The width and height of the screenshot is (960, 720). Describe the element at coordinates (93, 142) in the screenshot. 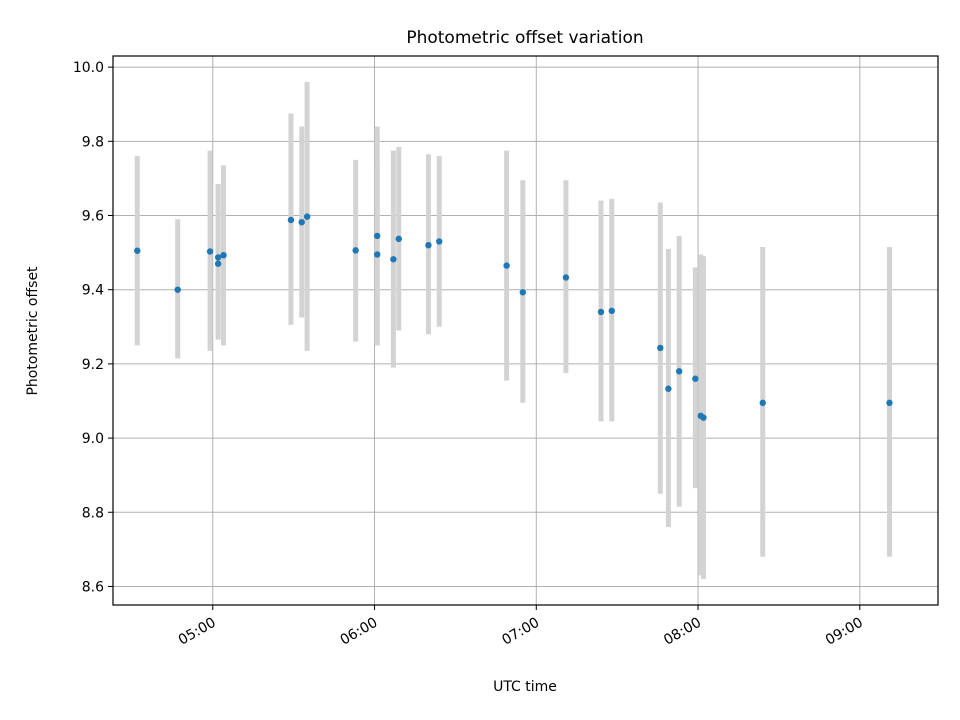

I see `y-tick-label: 9.8` at that location.